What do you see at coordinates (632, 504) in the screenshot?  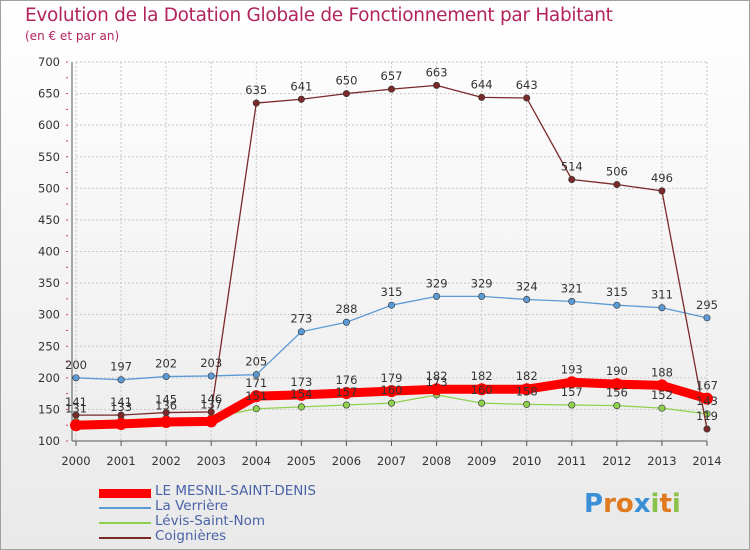 I see `proxiti-logo: Proxiti` at bounding box center [632, 504].